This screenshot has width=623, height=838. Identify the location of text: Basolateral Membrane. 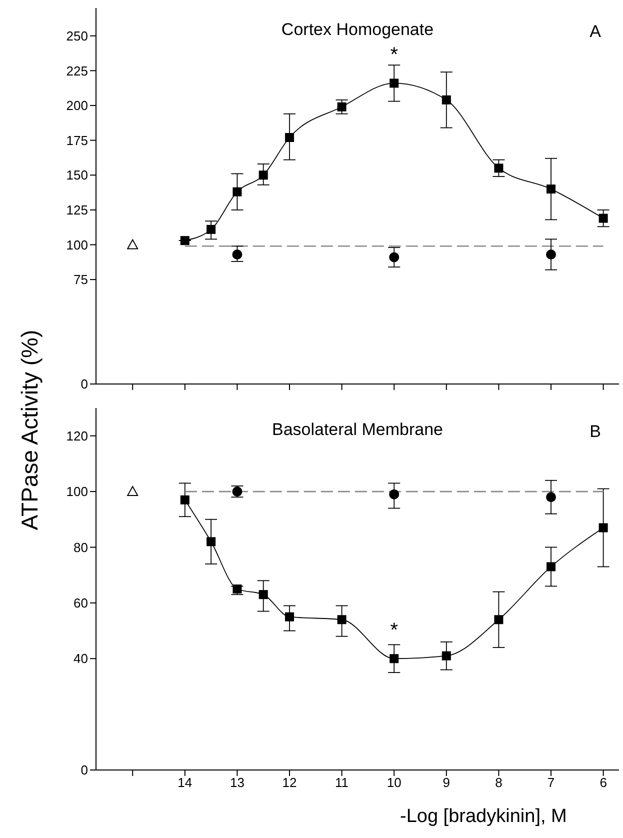
(358, 429).